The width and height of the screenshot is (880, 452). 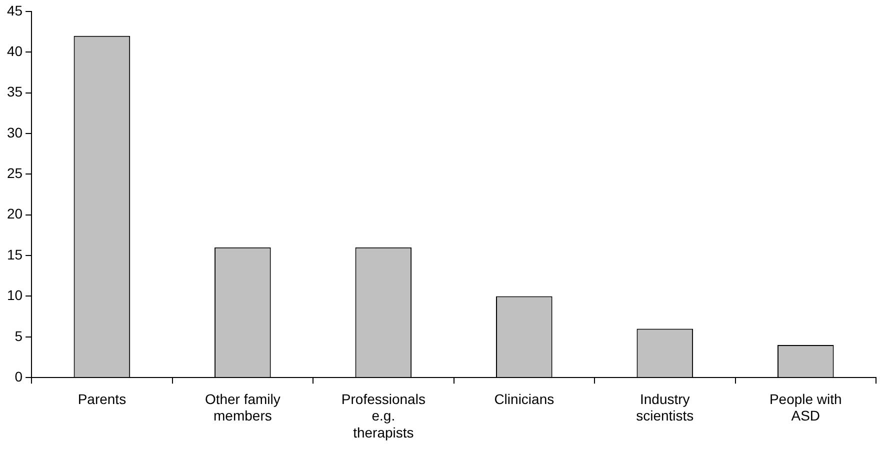 What do you see at coordinates (242, 407) in the screenshot?
I see `x-tick-label: Other family members` at bounding box center [242, 407].